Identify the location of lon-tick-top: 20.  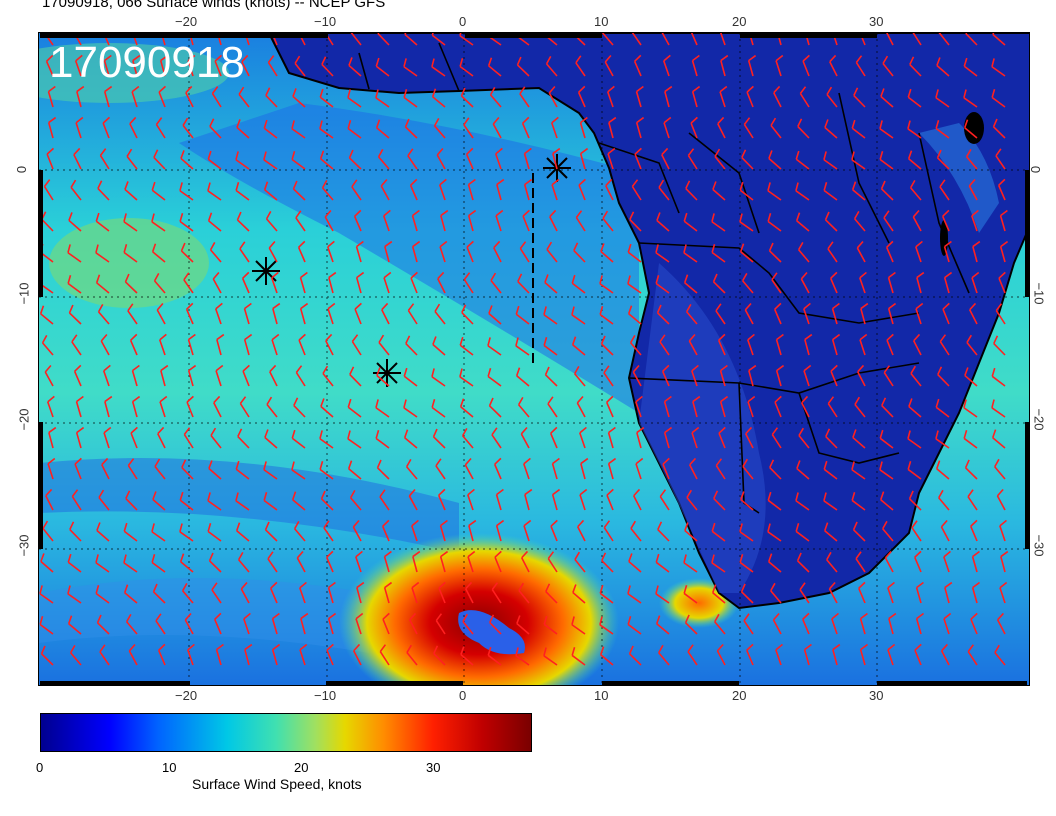
(739, 21).